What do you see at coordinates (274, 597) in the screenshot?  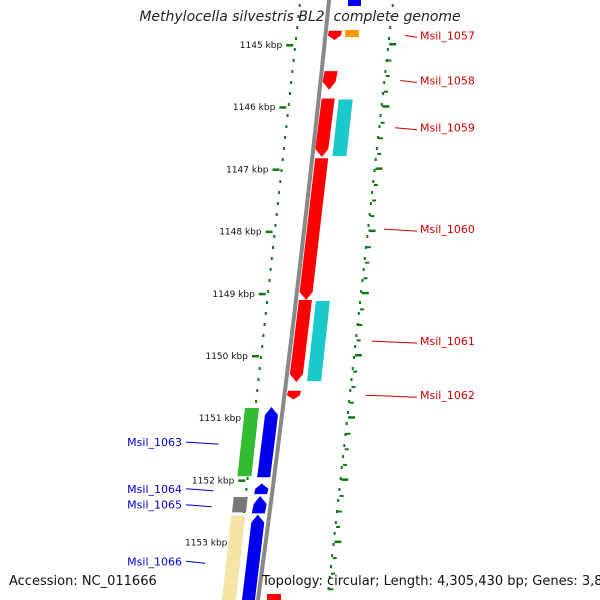 I see `bottom-forward-gene` at bounding box center [274, 597].